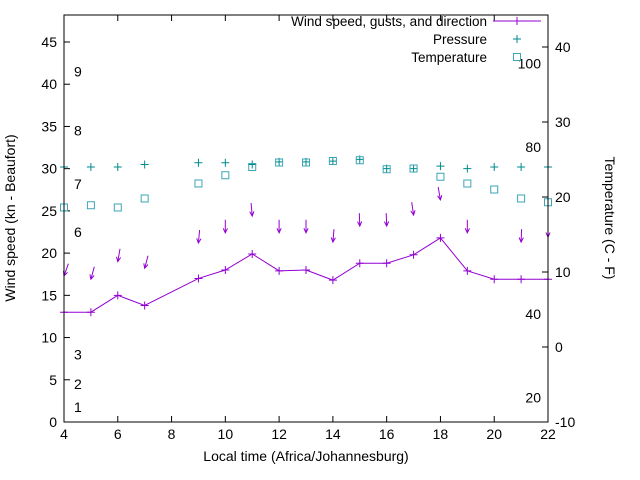 Image resolution: width=640 pixels, height=480 pixels. What do you see at coordinates (53, 422) in the screenshot?
I see `y-left-tick-label: 0` at bounding box center [53, 422].